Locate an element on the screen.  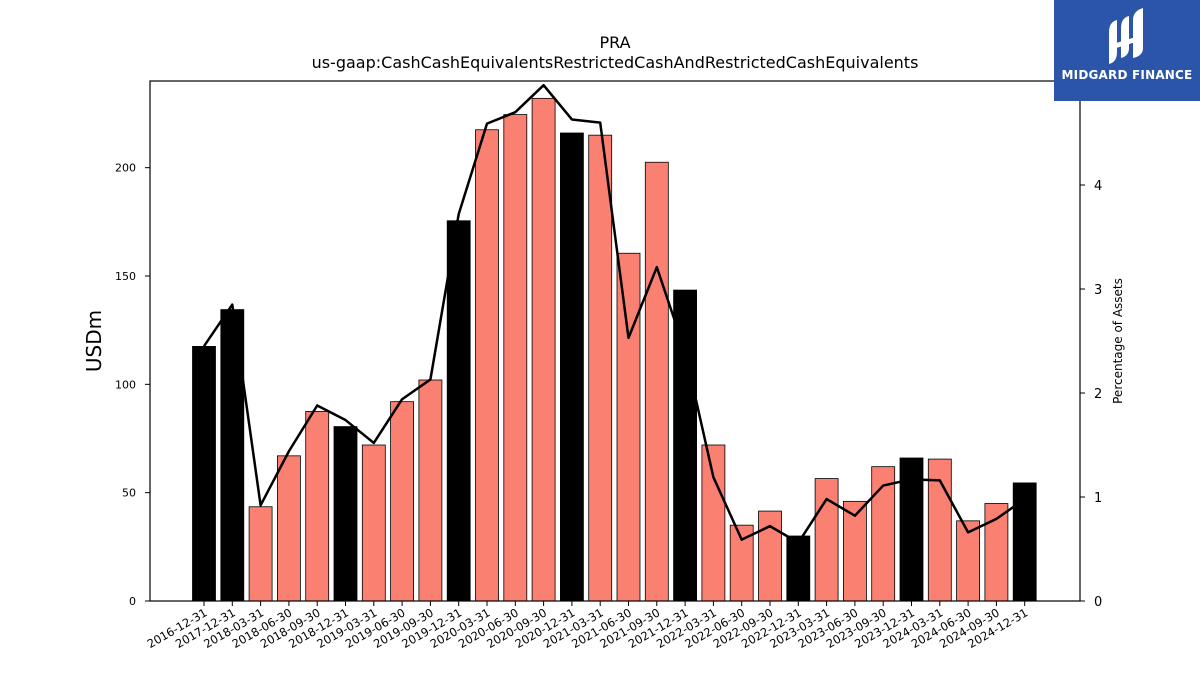
y-axis-label: USDm is located at coordinates (94, 341).